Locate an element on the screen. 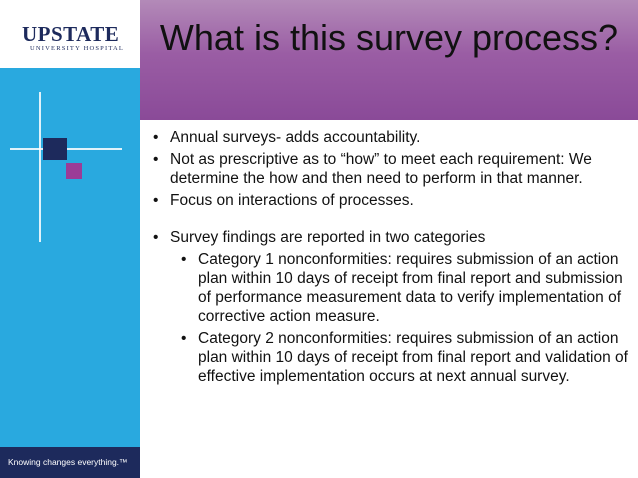 Image resolution: width=638 pixels, height=478 pixels. logo: UPSTATE UNIVERSITY HOSPITAL is located at coordinates (70, 34).